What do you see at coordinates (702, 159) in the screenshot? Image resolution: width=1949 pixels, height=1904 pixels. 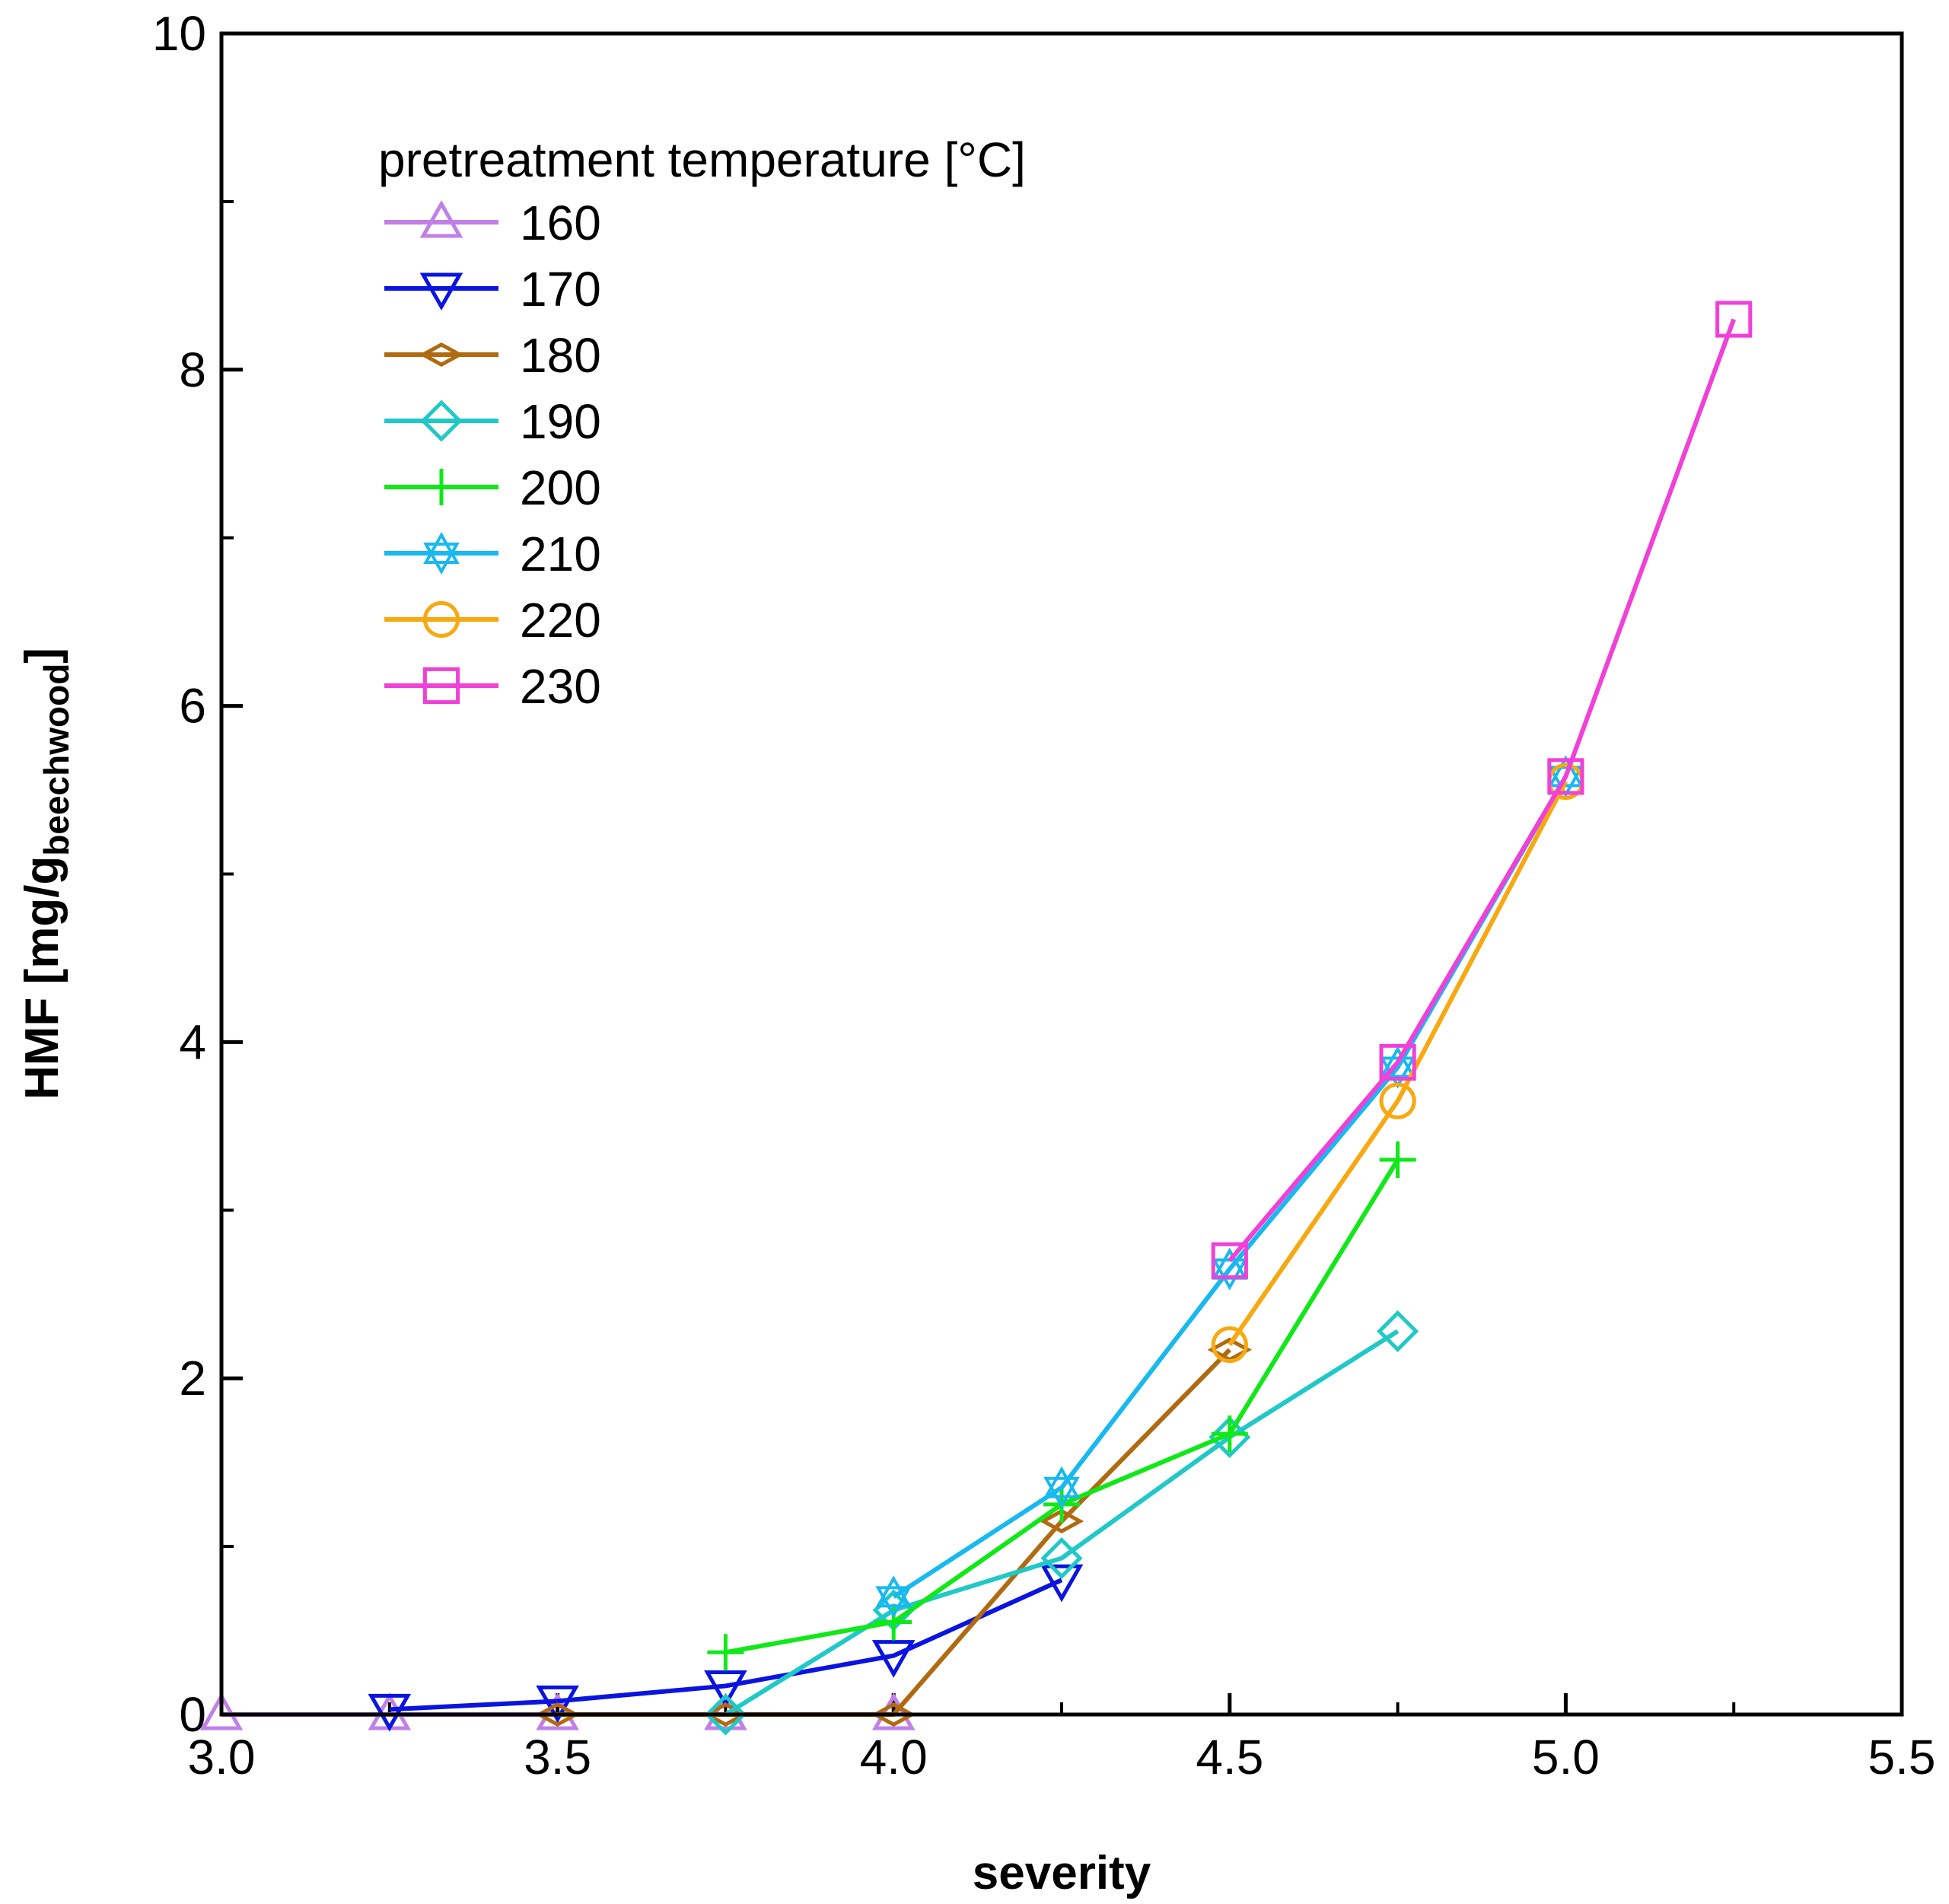 I see `legend-title: pretreatment temperature [°C]` at bounding box center [702, 159].